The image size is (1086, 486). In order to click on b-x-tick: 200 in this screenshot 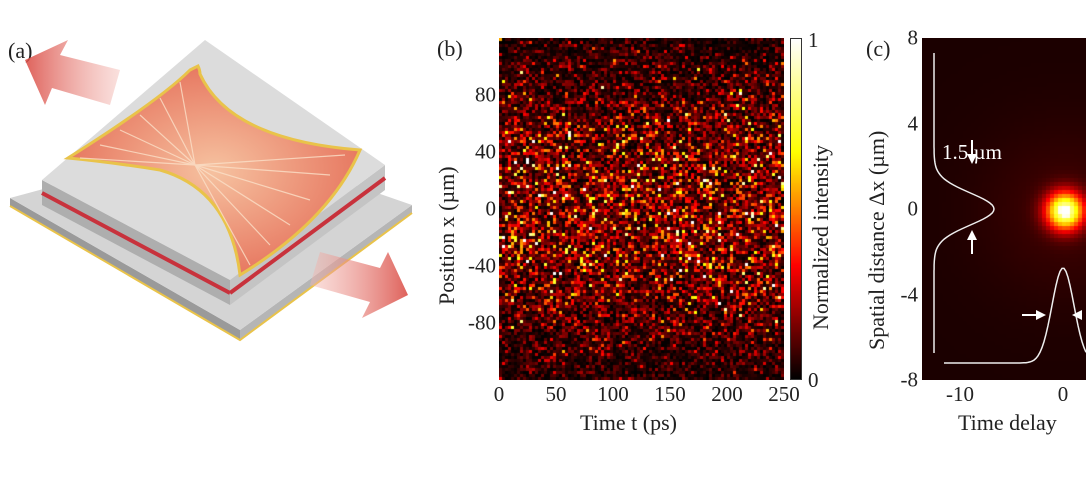, I will do `click(727, 394)`.